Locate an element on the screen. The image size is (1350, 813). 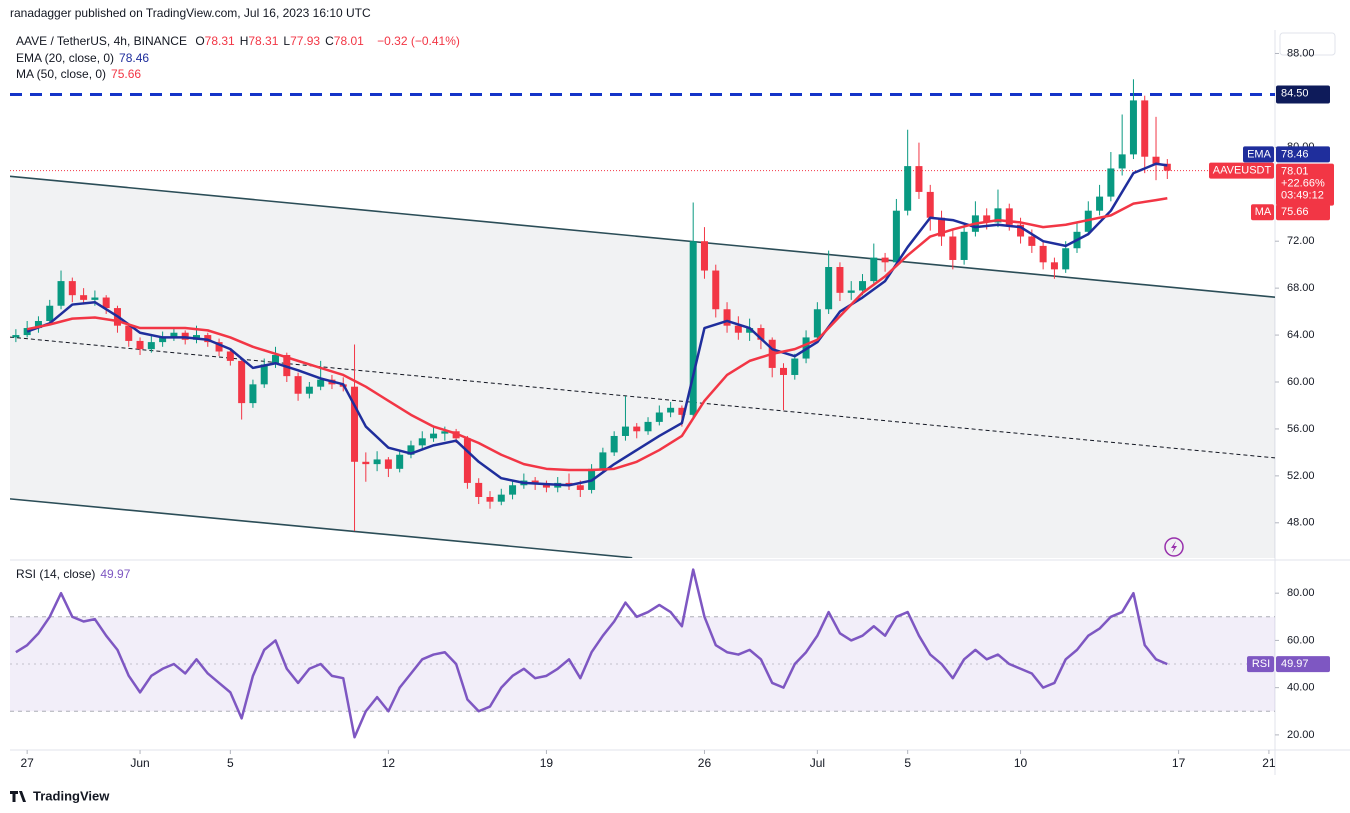
price-tag-text: 49.97 is located at coordinates (1295, 664).